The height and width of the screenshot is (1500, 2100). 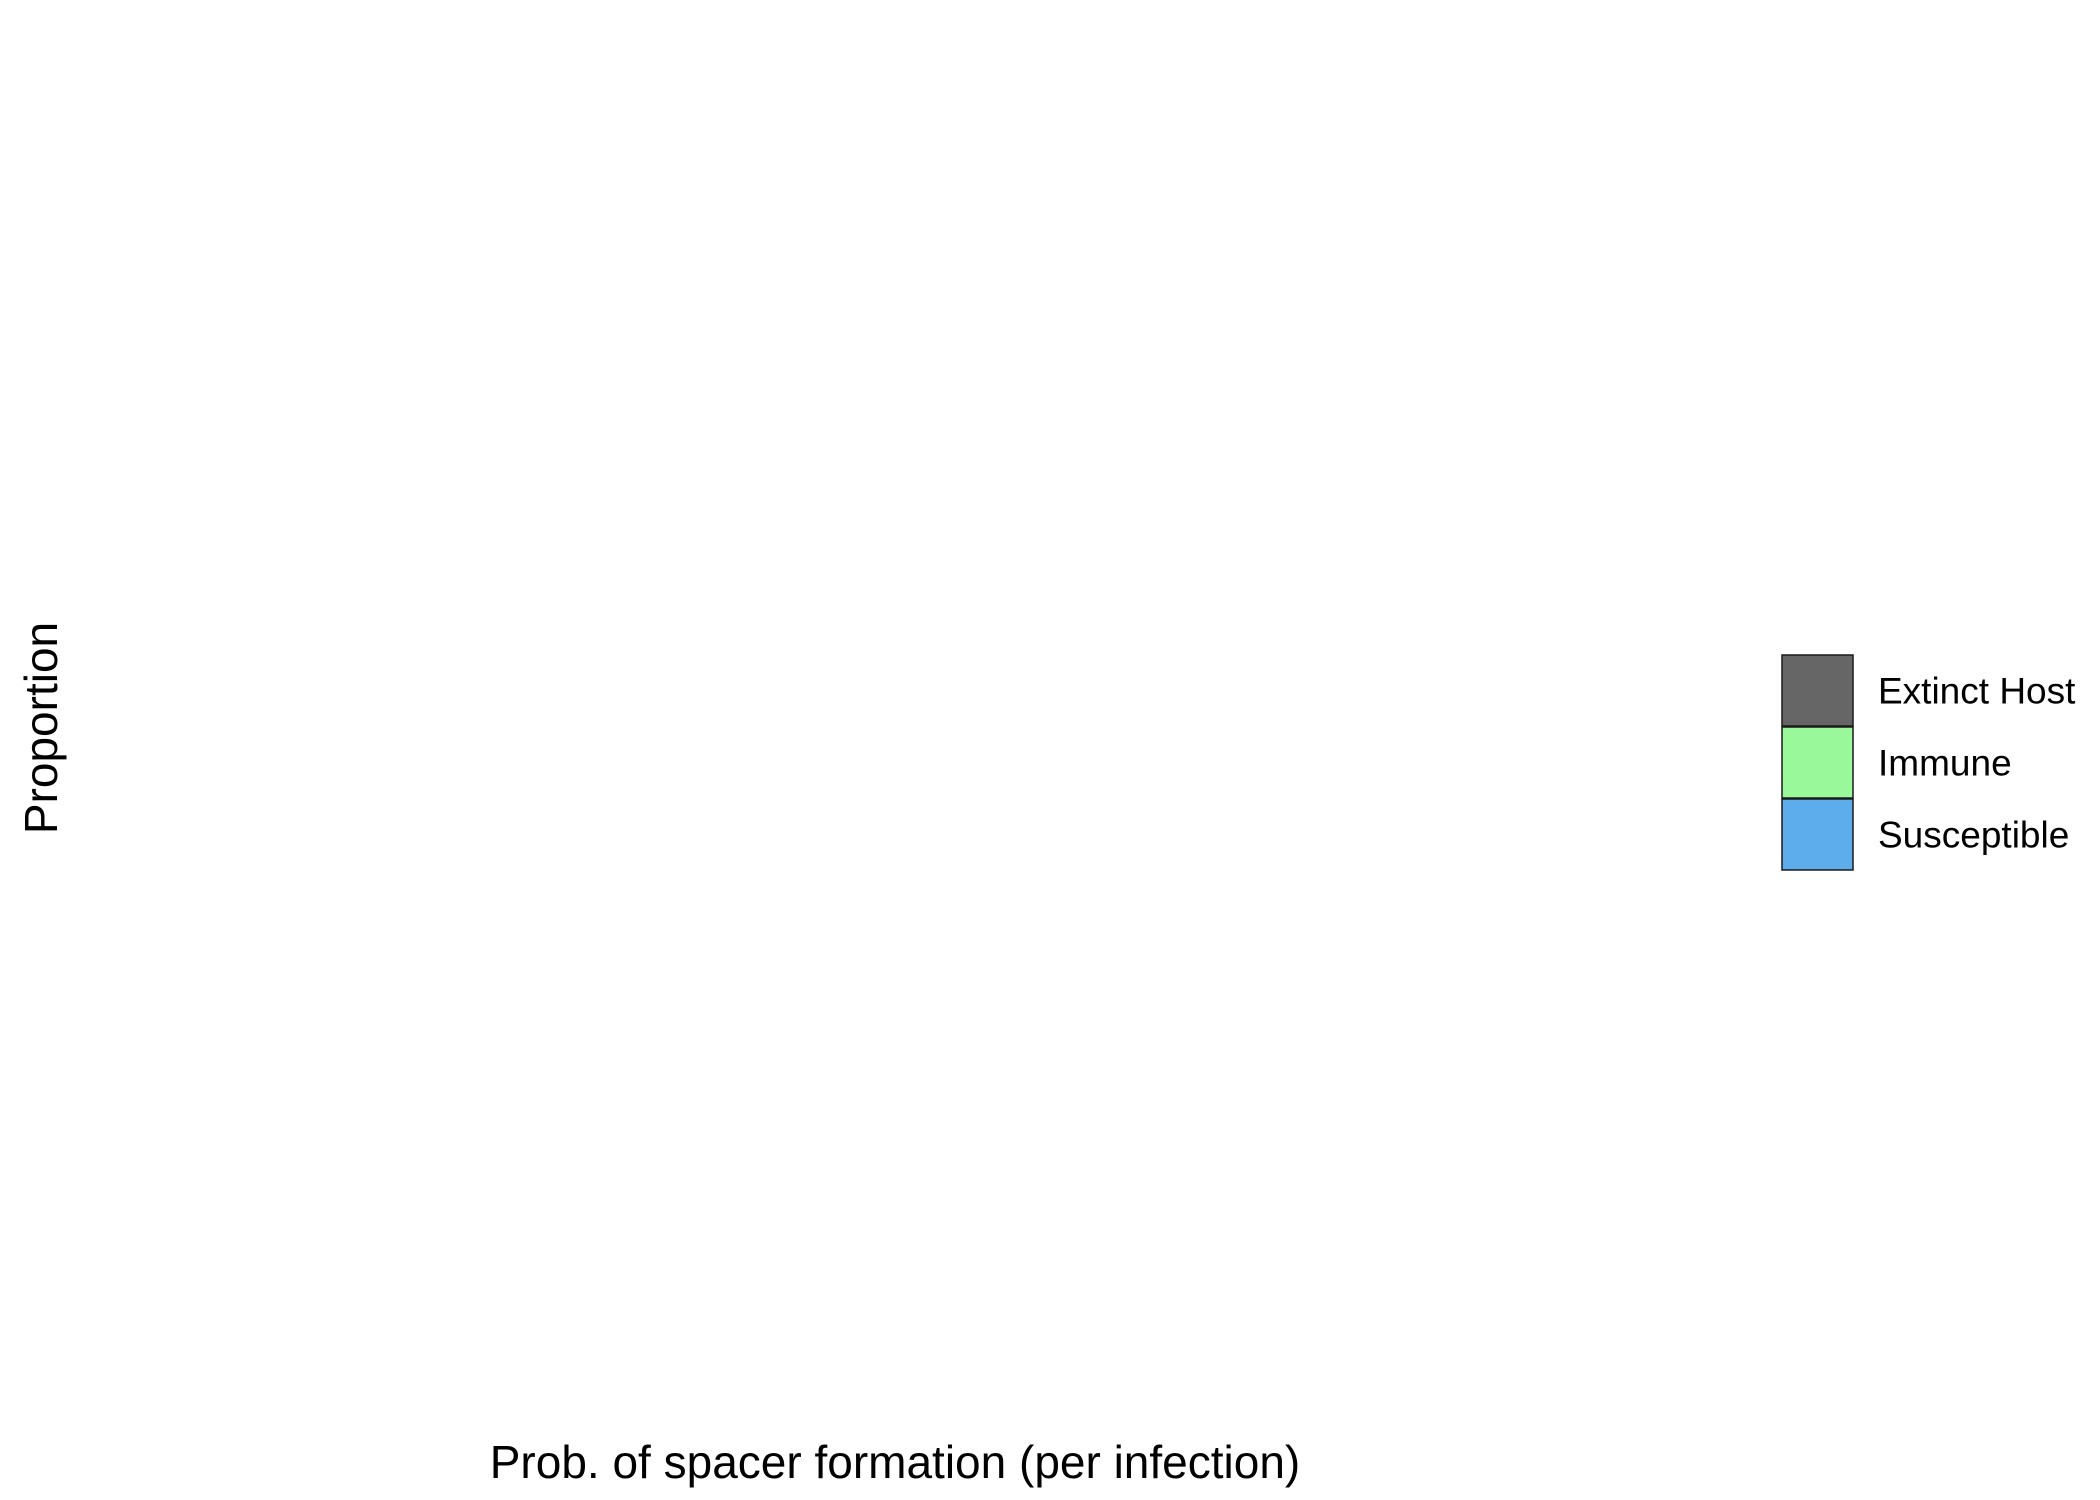 I want to click on legend-item-extinct-host: Extinct Host, so click(x=1928, y=690).